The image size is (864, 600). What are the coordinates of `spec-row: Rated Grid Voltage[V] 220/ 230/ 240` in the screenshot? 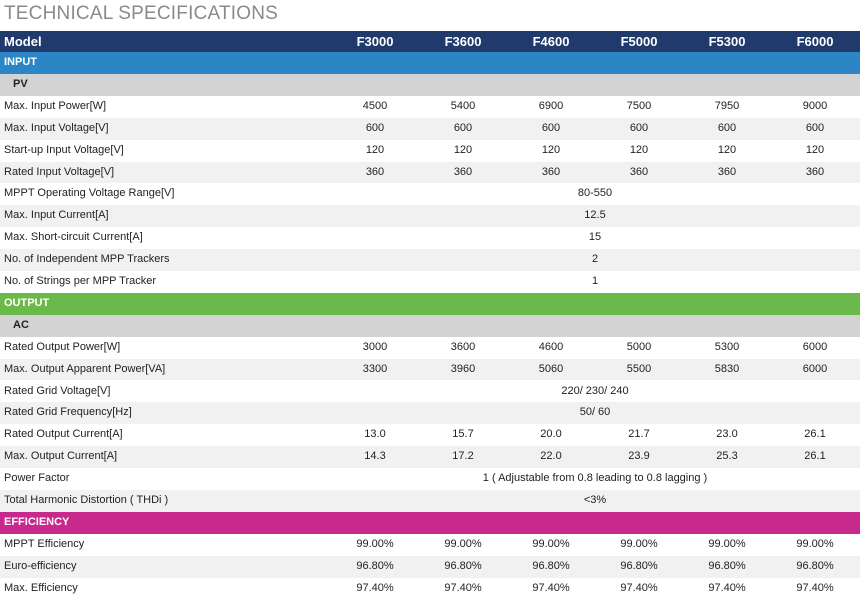 It's located at (430, 392).